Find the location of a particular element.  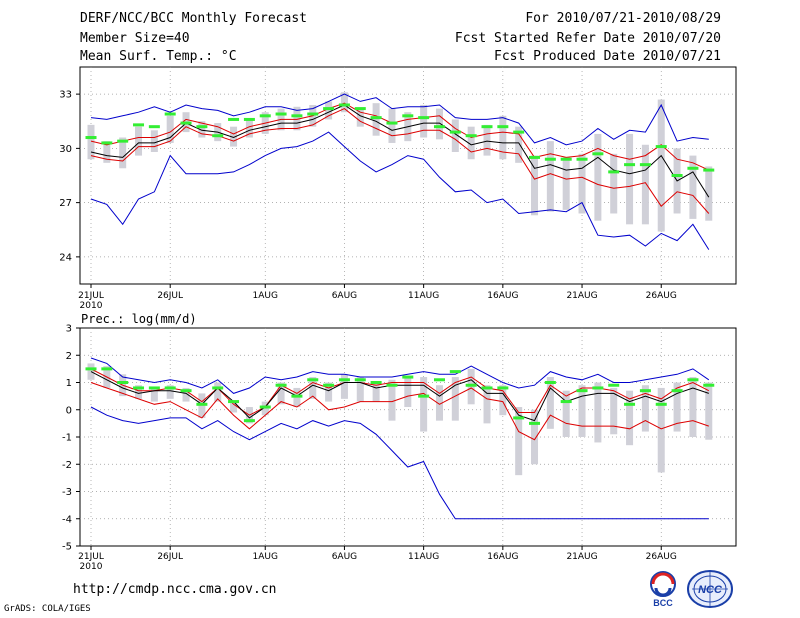

prec-y-tick-label: 2 is located at coordinates (69, 356).